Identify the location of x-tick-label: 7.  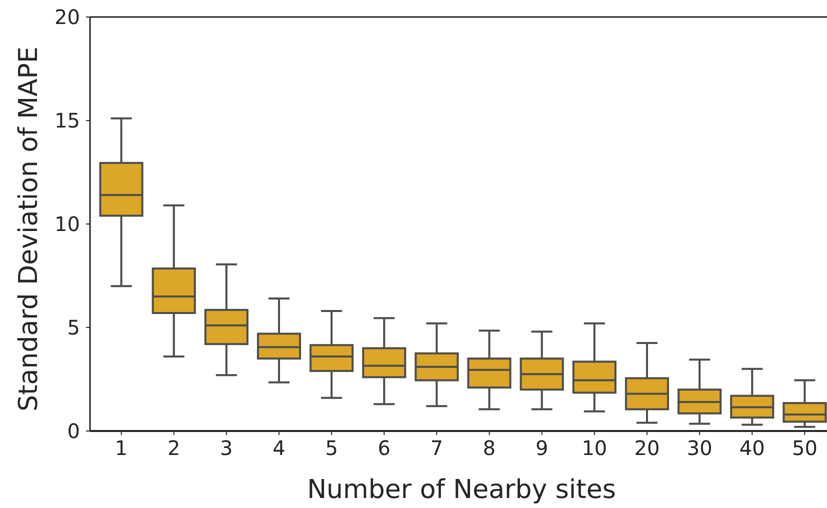
(437, 448).